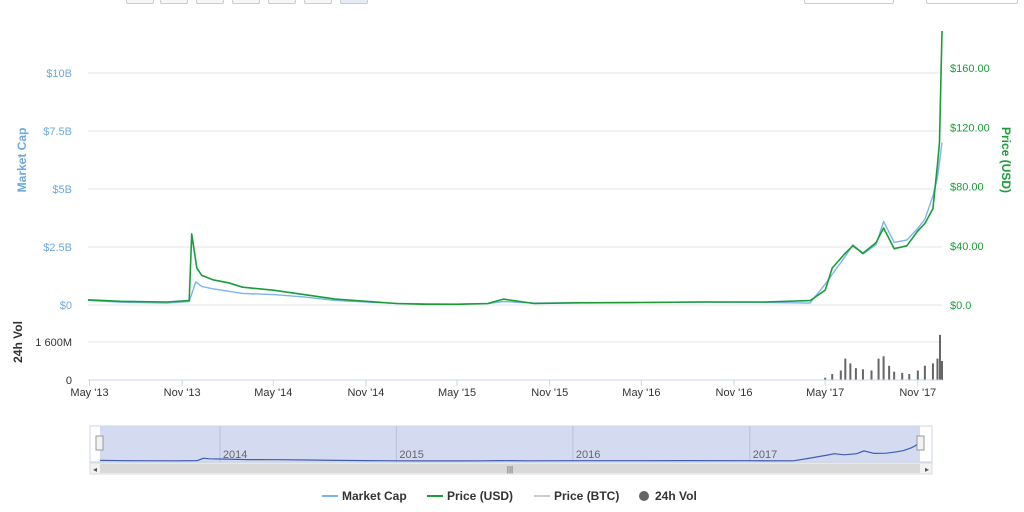 The width and height of the screenshot is (1024, 512). Describe the element at coordinates (970, 69) in the screenshot. I see `right-tick-label: $160.00` at that location.